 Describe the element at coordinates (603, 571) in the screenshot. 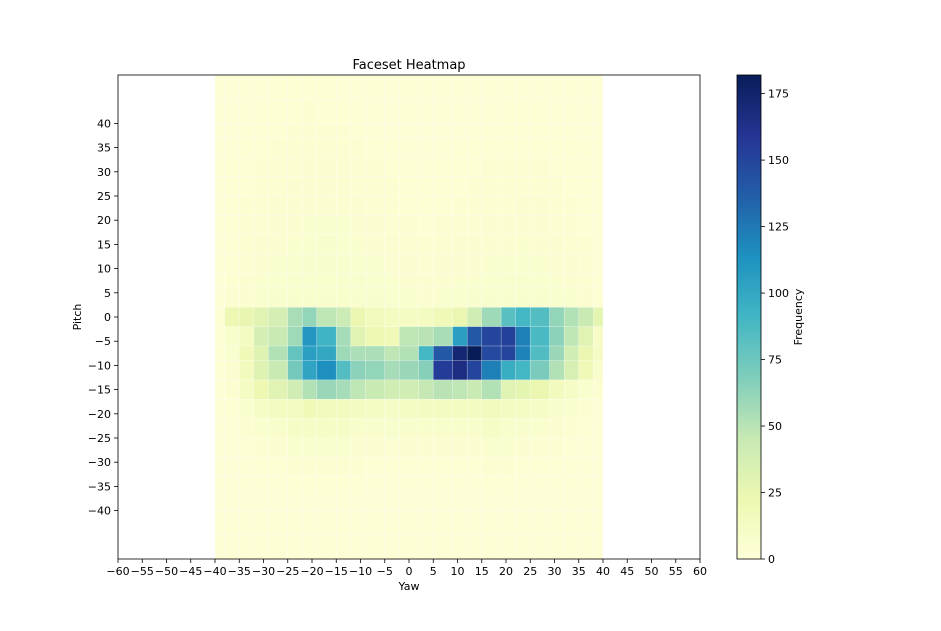

I see `x-tick-label: 40` at that location.